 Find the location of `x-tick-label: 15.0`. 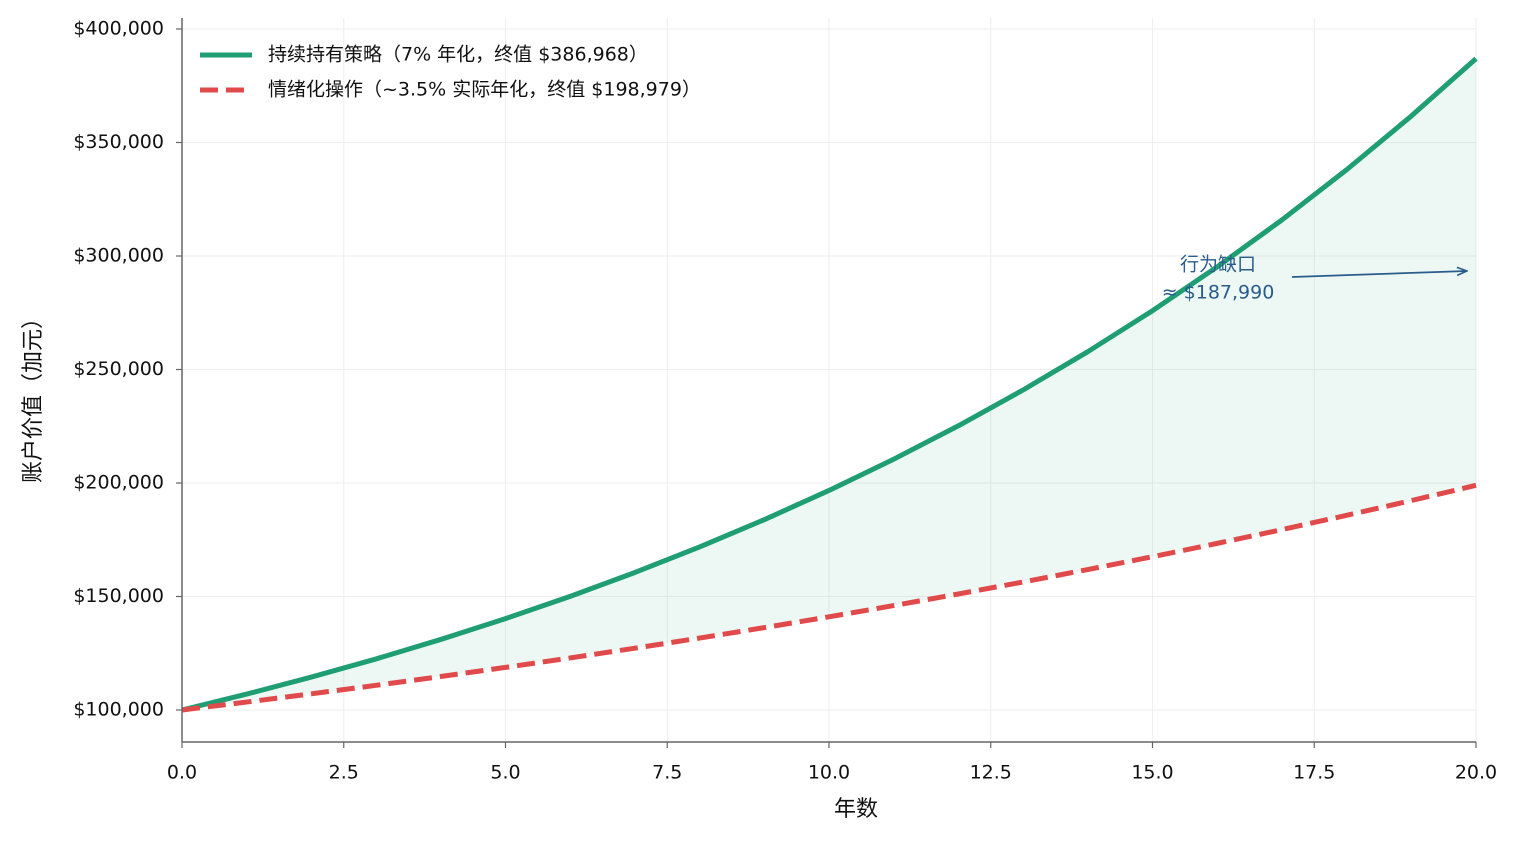

x-tick-label: 15.0 is located at coordinates (1152, 773).